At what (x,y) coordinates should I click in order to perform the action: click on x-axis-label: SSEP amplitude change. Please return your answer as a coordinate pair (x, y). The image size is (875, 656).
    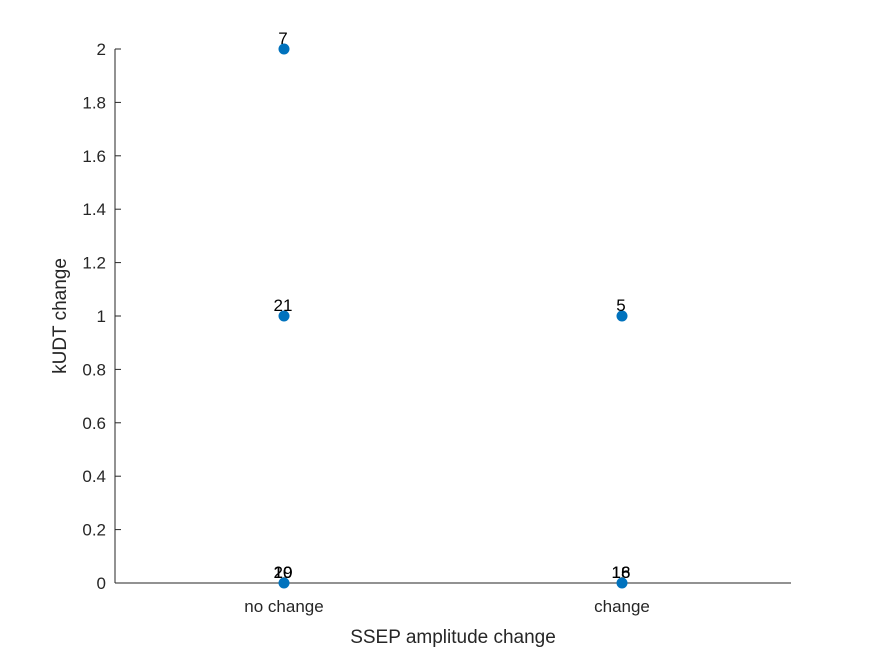
    Looking at the image, I should click on (453, 637).